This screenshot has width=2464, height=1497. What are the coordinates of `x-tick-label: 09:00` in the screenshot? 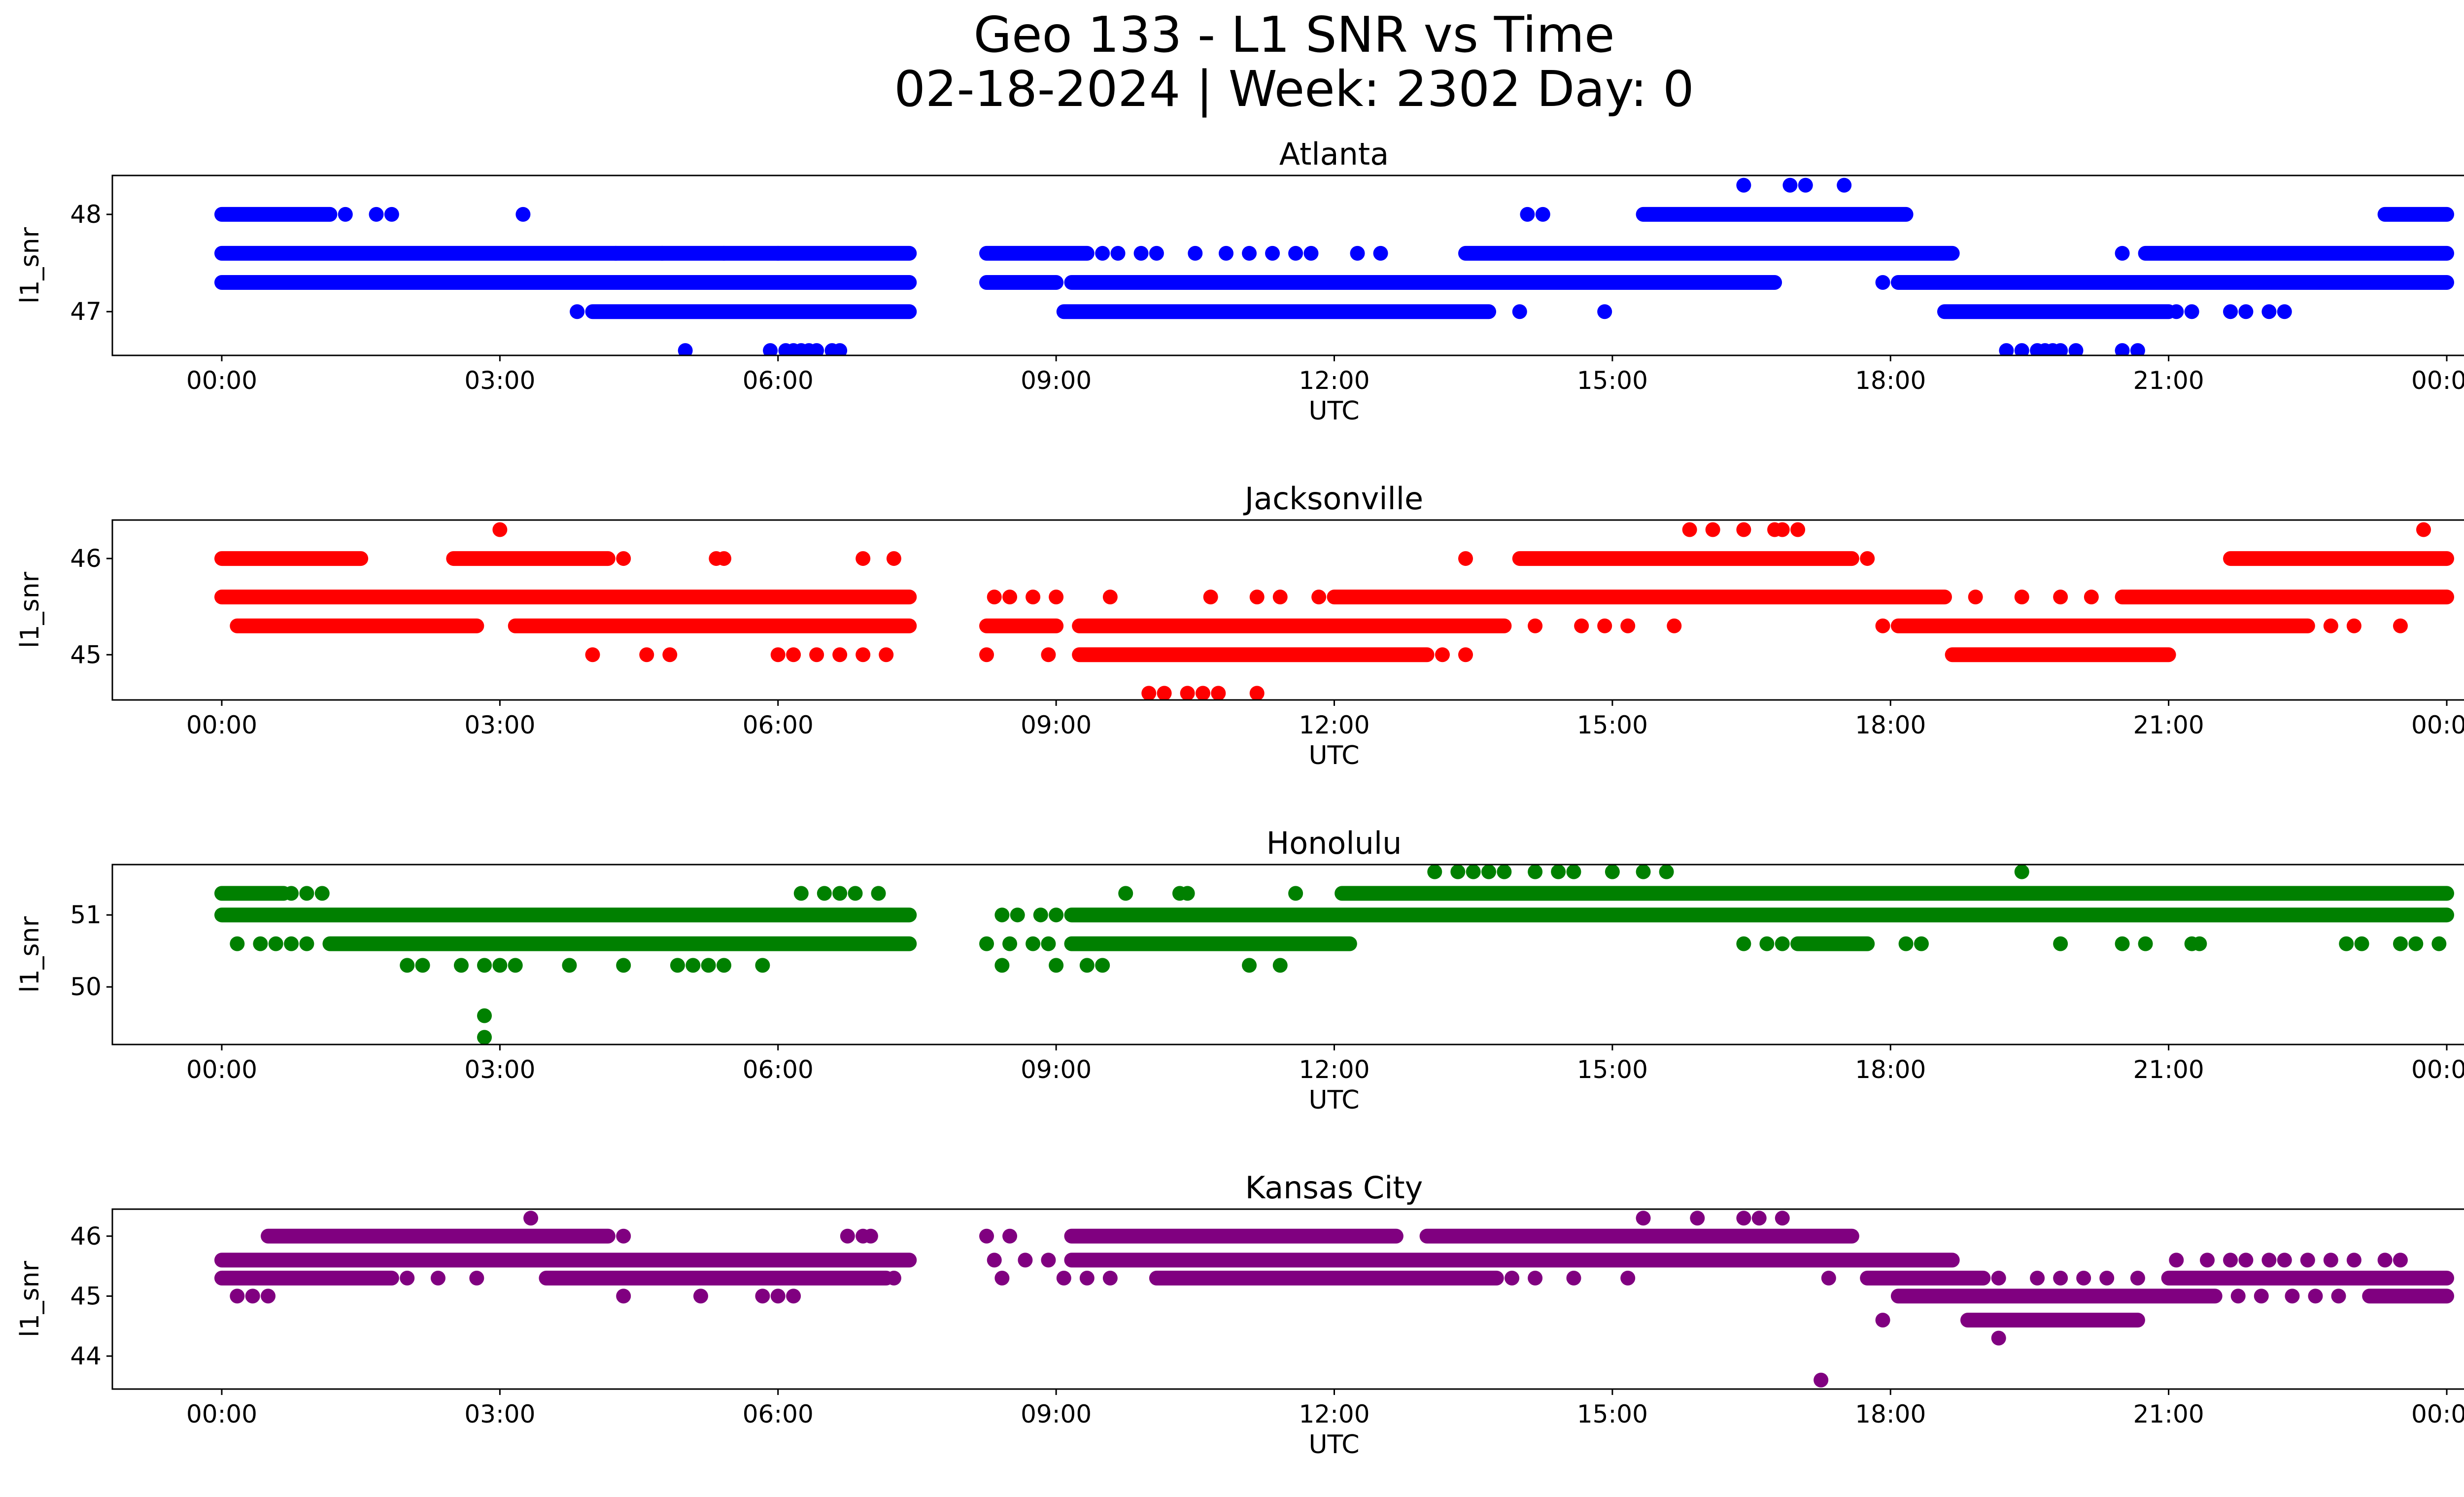 It's located at (1056, 1069).